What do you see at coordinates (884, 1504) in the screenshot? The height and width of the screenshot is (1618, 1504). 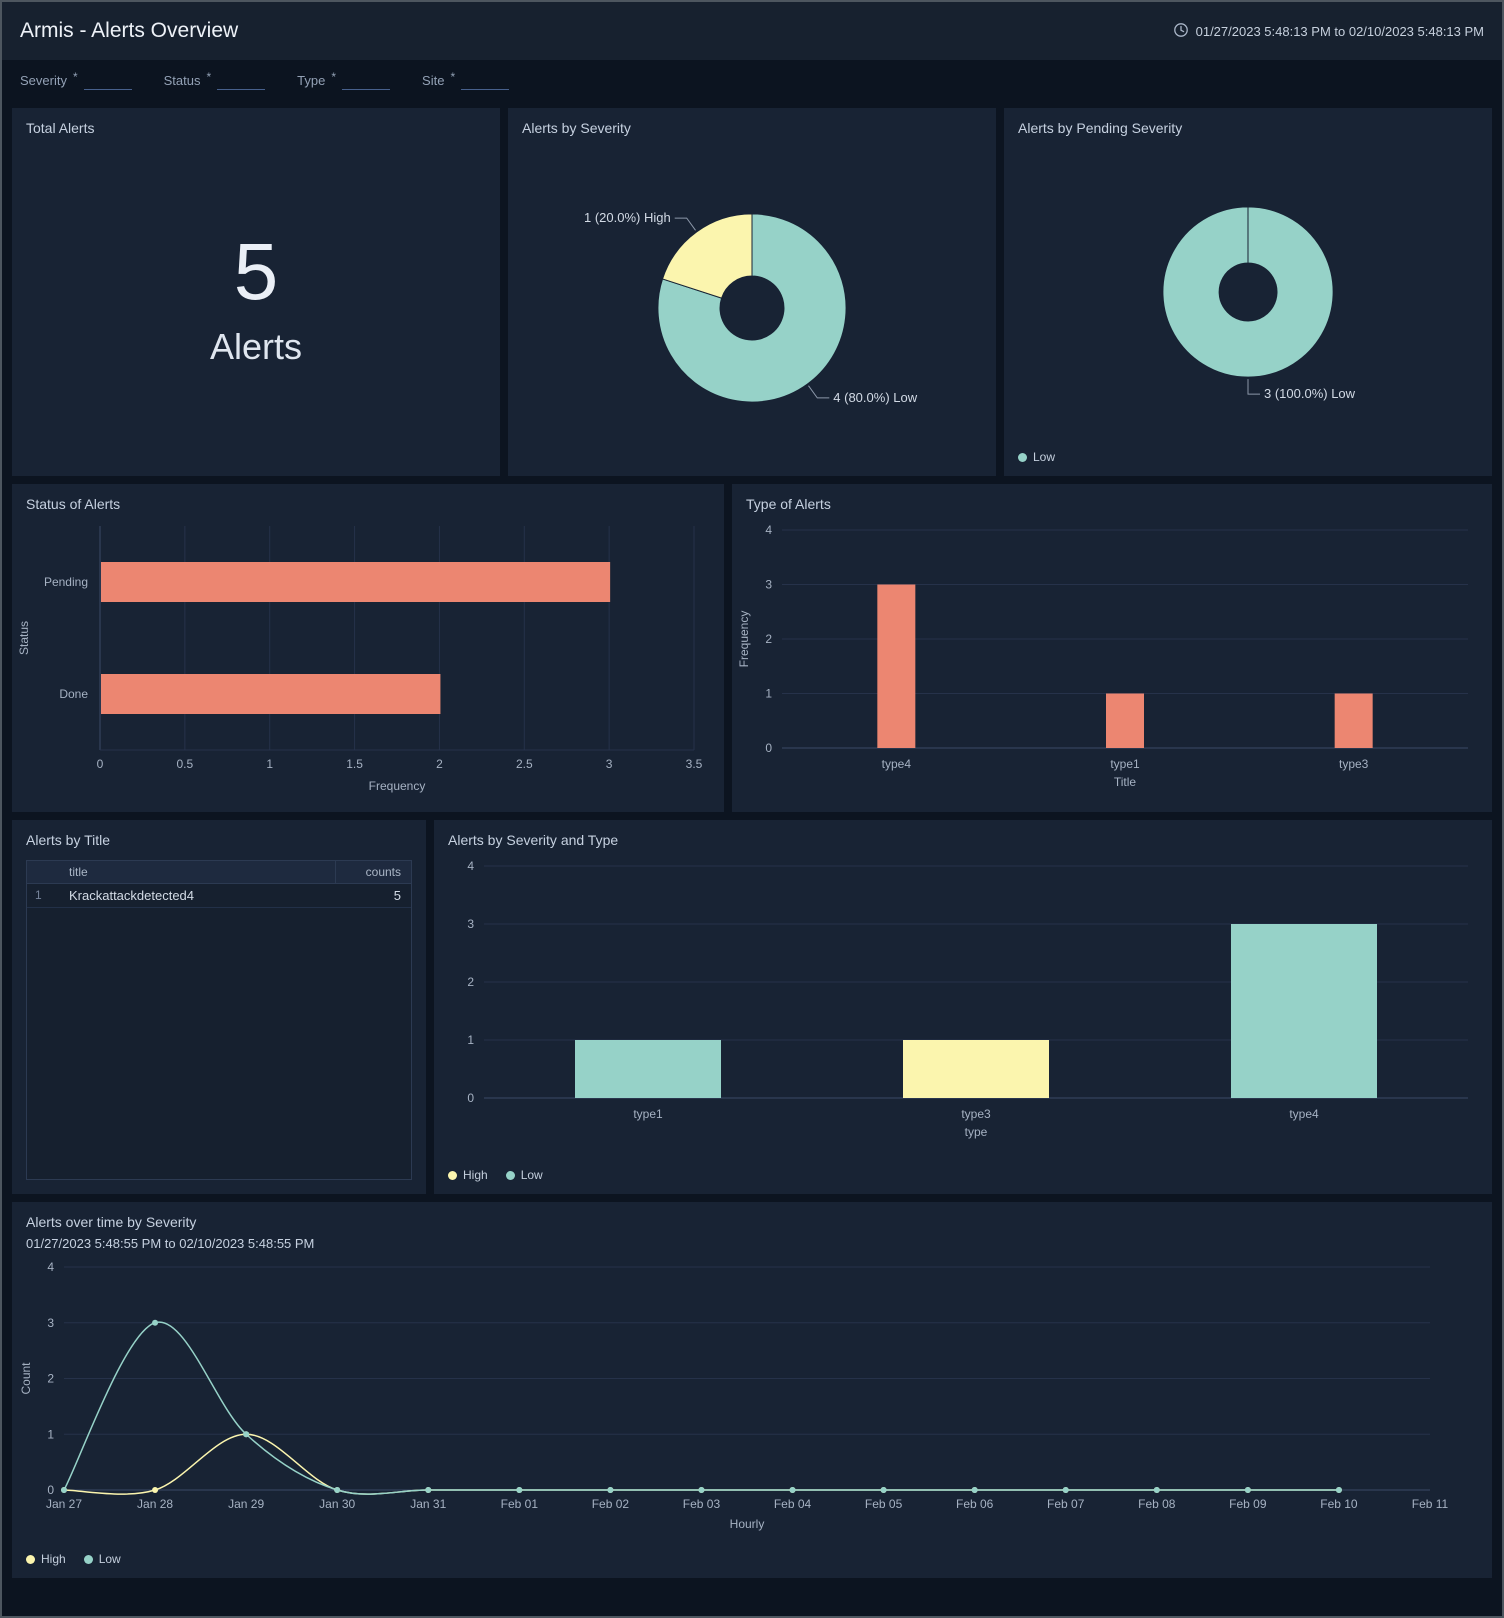 I see `svg-text: Feb 05` at bounding box center [884, 1504].